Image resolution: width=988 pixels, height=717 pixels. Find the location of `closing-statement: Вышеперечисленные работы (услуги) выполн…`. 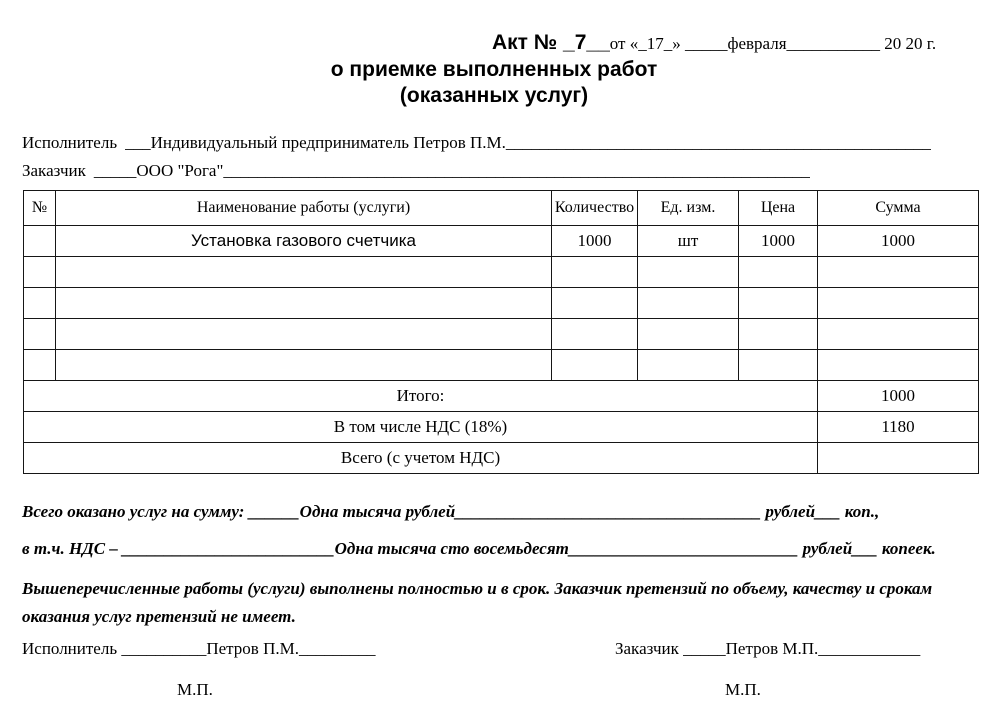

closing-statement: Вышеперечисленные работы (услуги) выполн… is located at coordinates (477, 602).